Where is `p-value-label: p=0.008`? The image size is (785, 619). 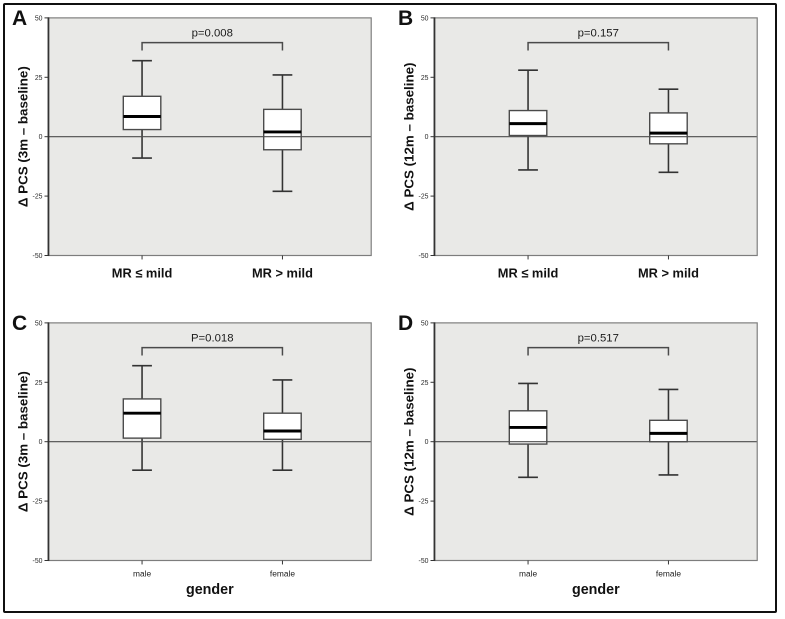 p-value-label: p=0.008 is located at coordinates (212, 34).